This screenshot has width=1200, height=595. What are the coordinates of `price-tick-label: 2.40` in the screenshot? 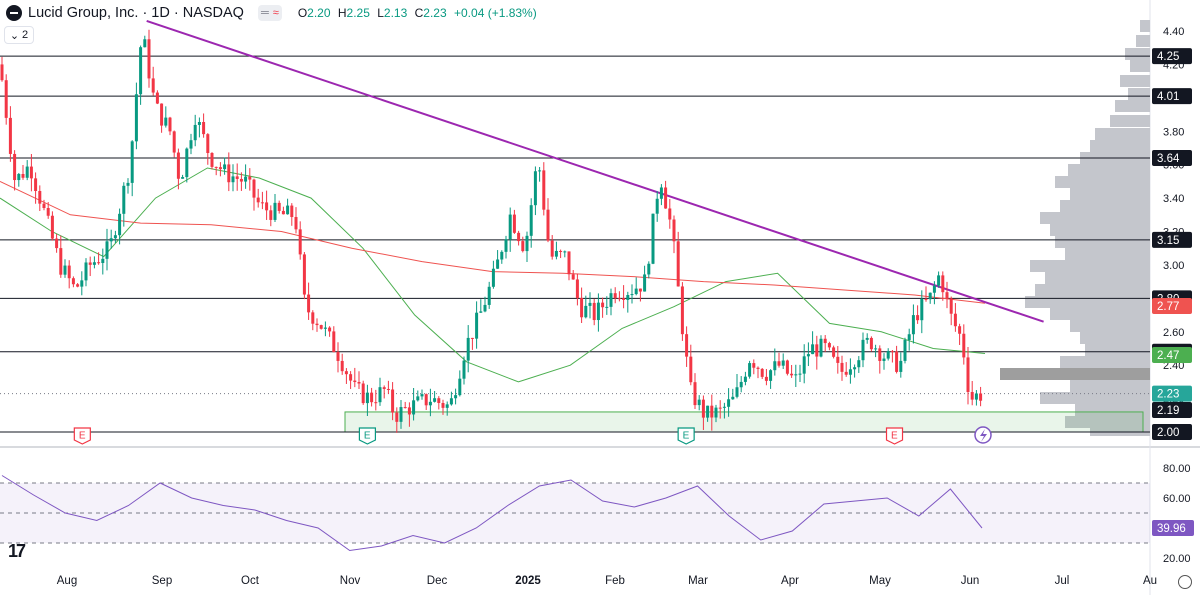 It's located at (1173, 366).